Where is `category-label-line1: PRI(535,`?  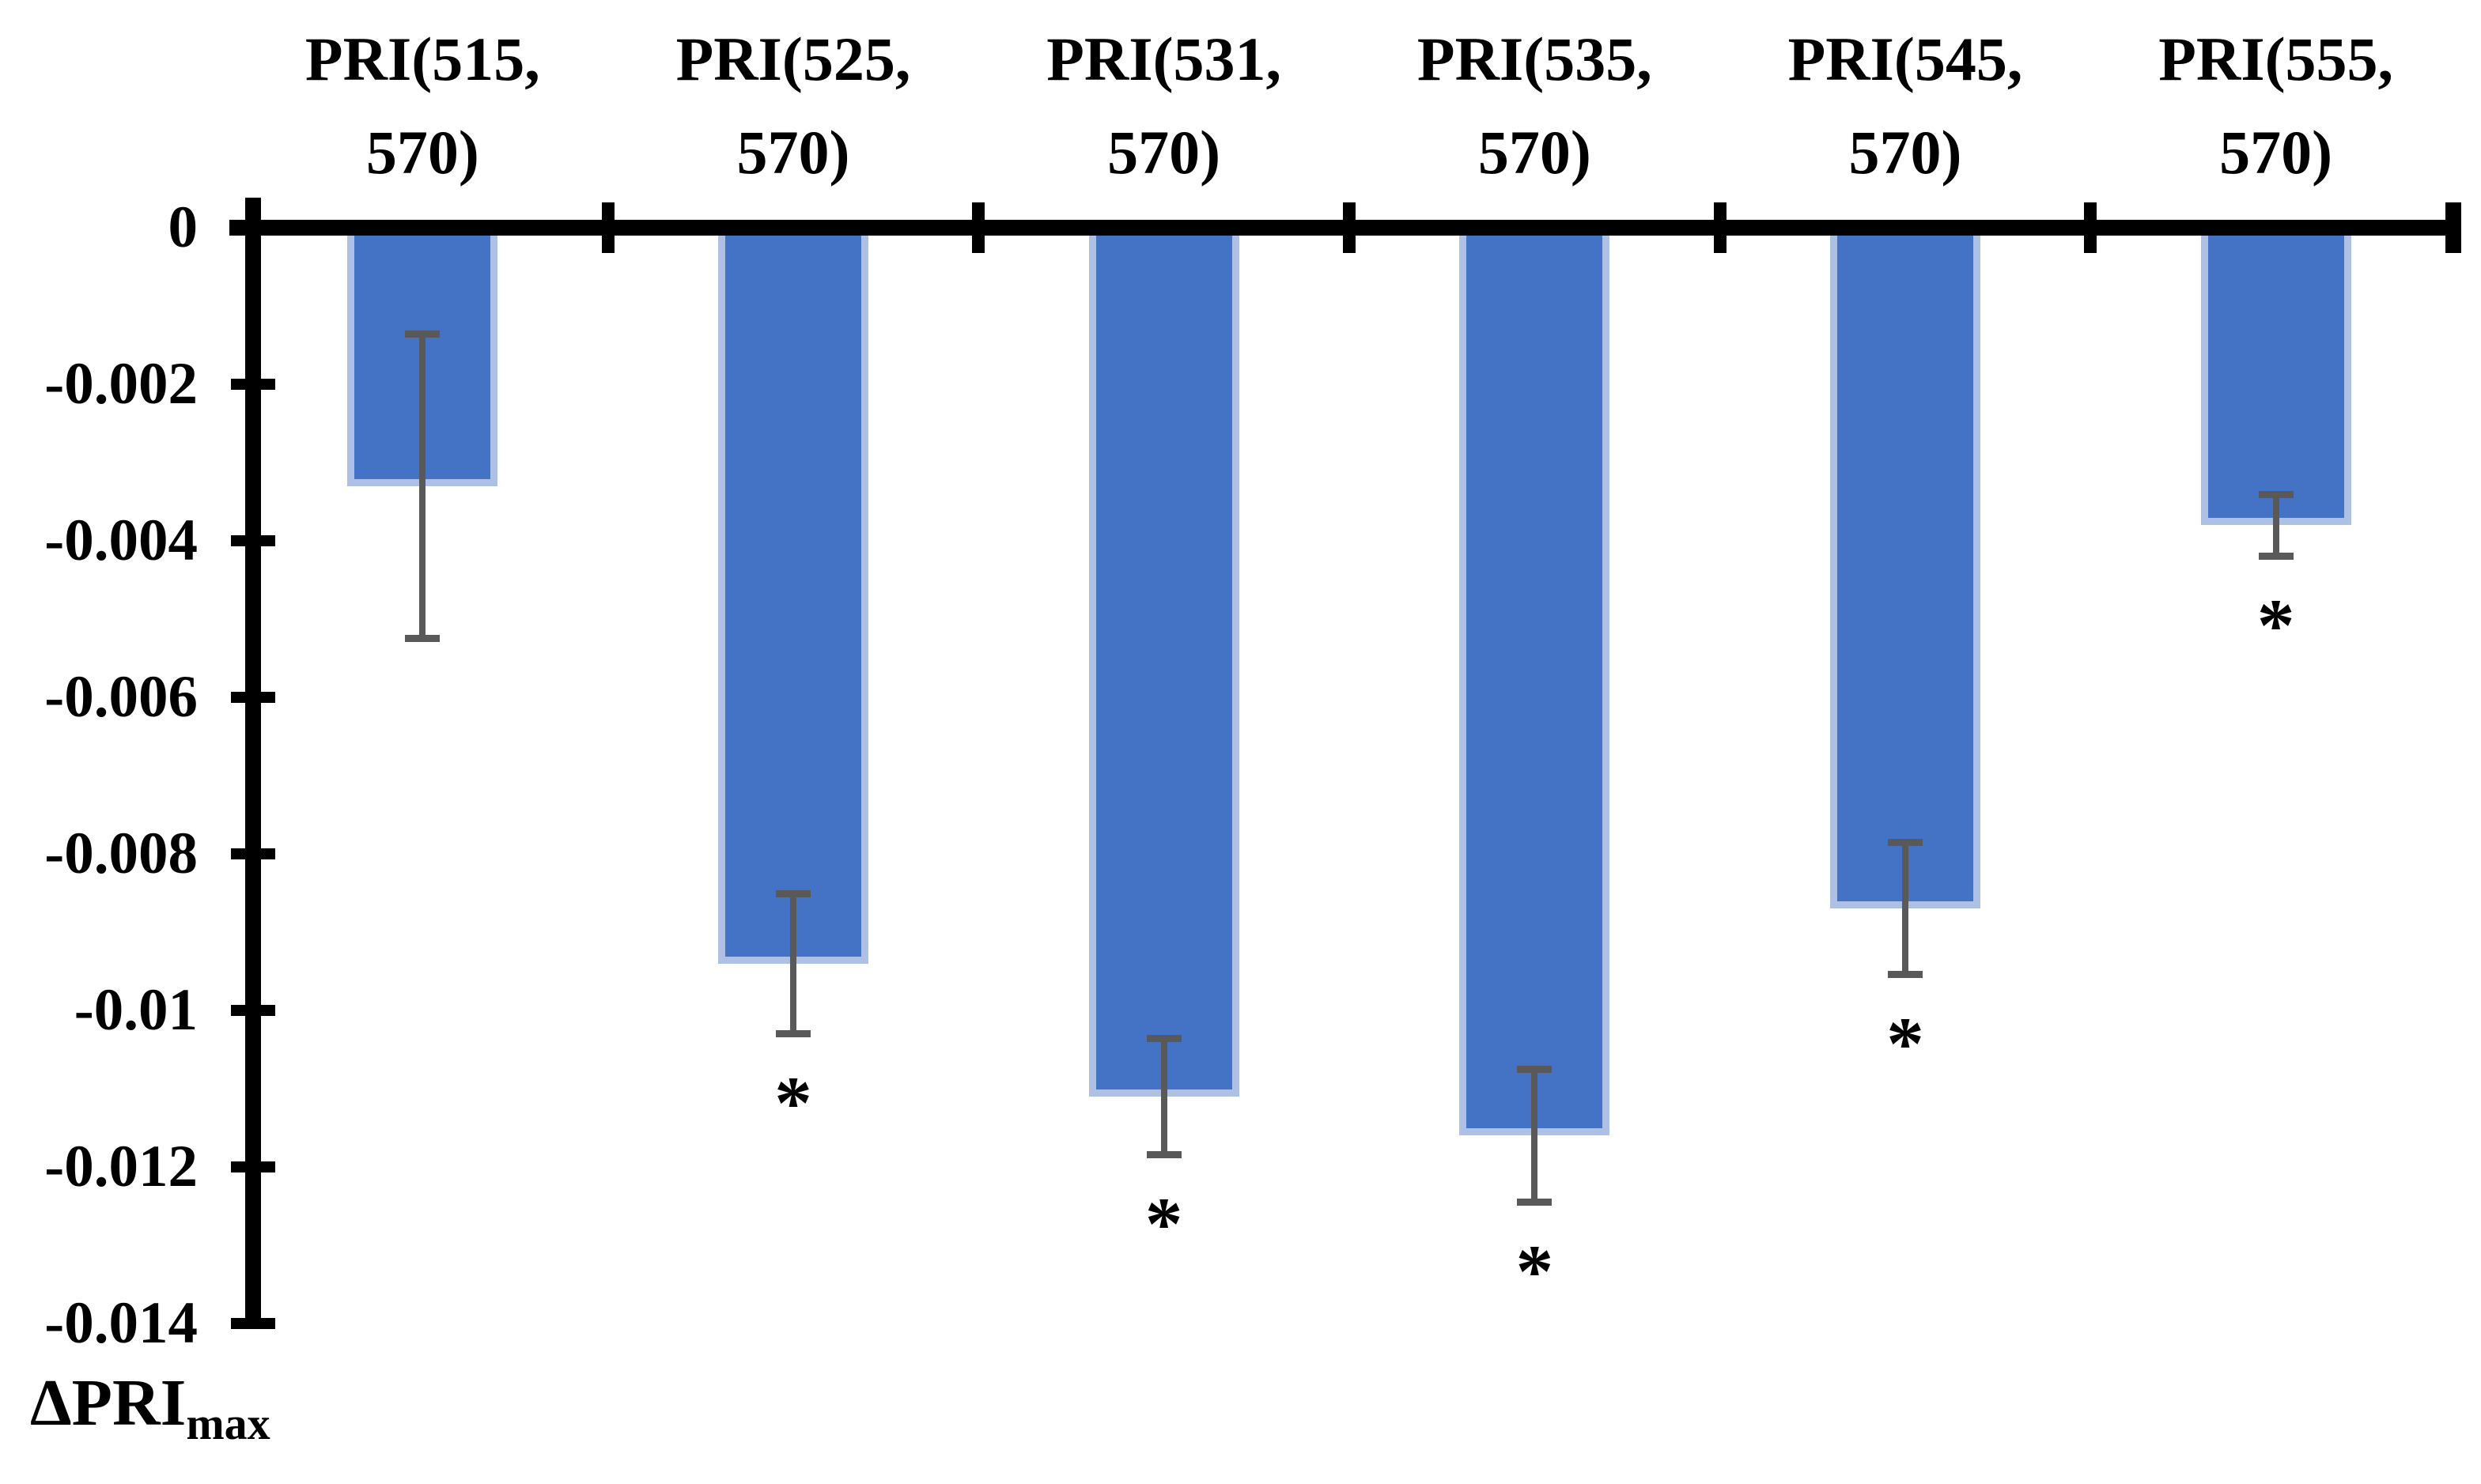
category-label-line1: PRI(535, is located at coordinates (1534, 59).